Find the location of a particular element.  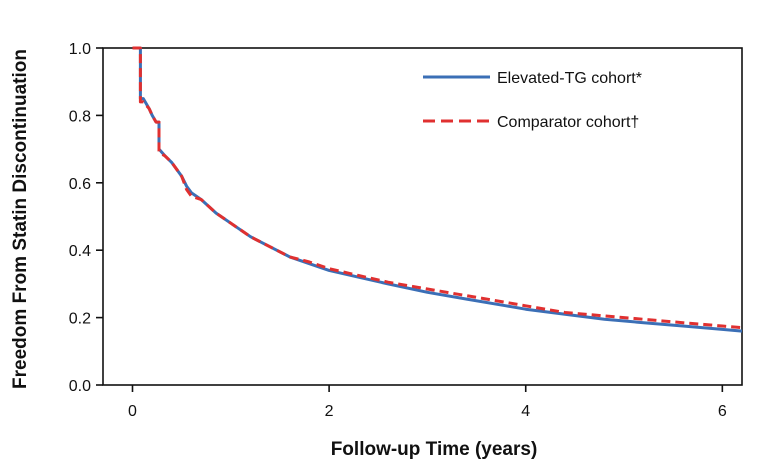

y-tick-label: 0.8 is located at coordinates (80, 116).